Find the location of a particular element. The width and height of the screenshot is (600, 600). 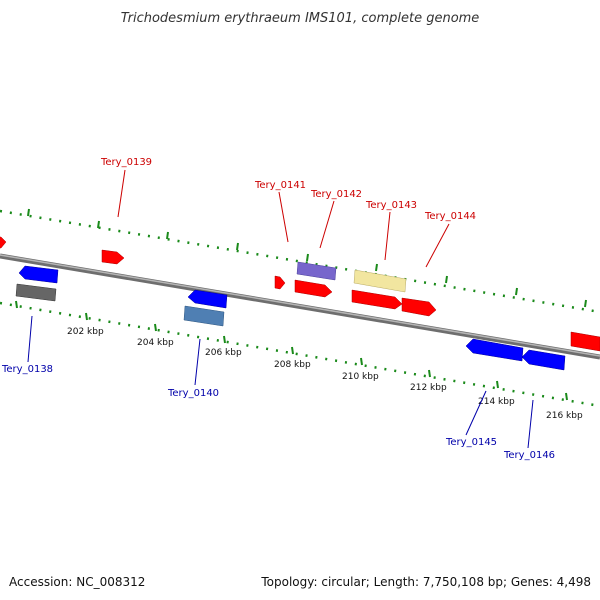

gene-label-tery-0141: Tery_0141 is located at coordinates (280, 185).